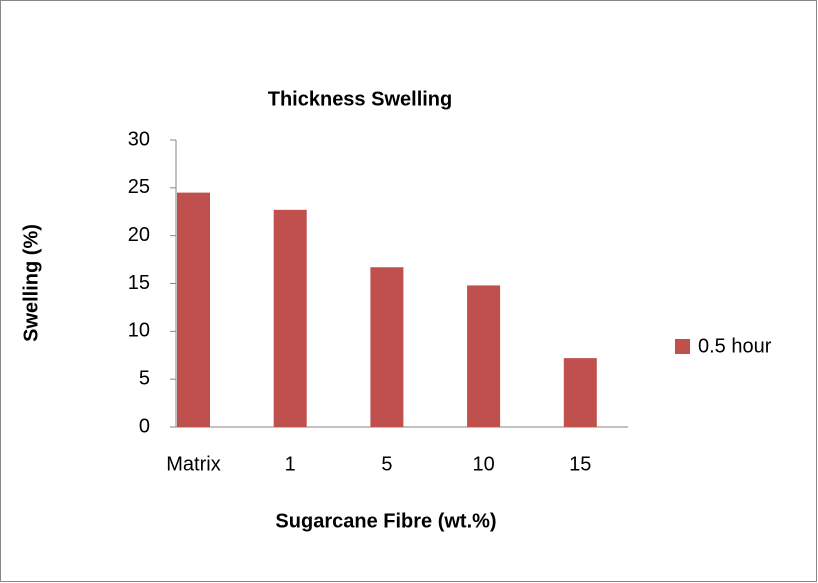 Image resolution: width=818 pixels, height=583 pixels. Describe the element at coordinates (360, 99) in the screenshot. I see `chart-title: Thickness Swelling` at that location.